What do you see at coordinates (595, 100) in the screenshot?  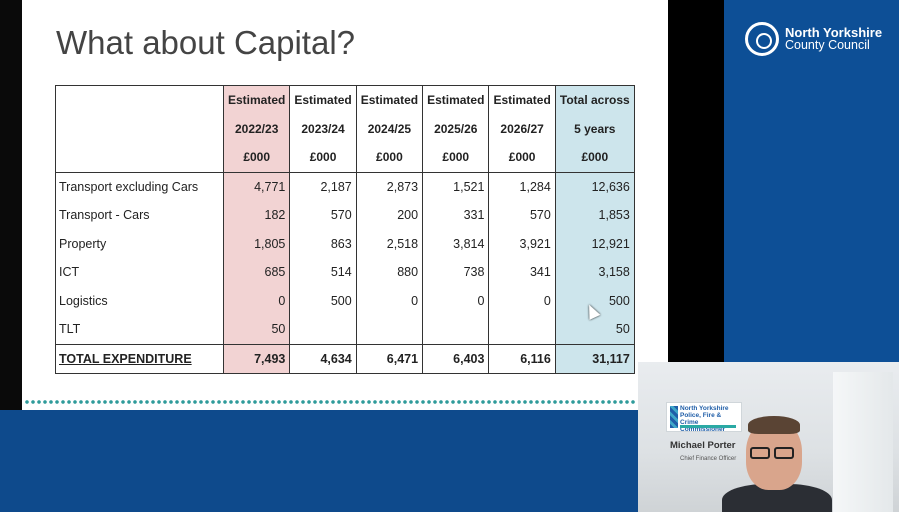 I see `header-cell: Total across` at bounding box center [595, 100].